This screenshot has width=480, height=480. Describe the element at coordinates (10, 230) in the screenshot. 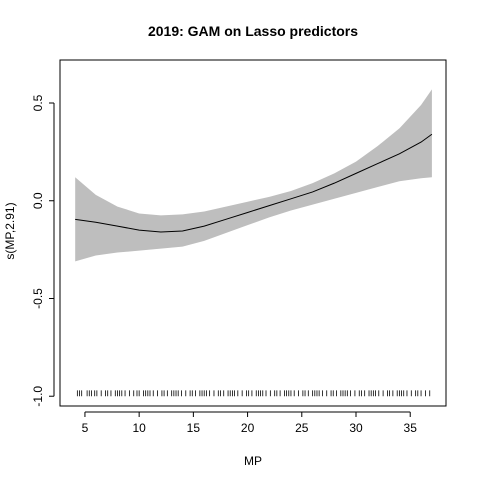

I see `y-axis-label: s(MP,2.91)` at that location.